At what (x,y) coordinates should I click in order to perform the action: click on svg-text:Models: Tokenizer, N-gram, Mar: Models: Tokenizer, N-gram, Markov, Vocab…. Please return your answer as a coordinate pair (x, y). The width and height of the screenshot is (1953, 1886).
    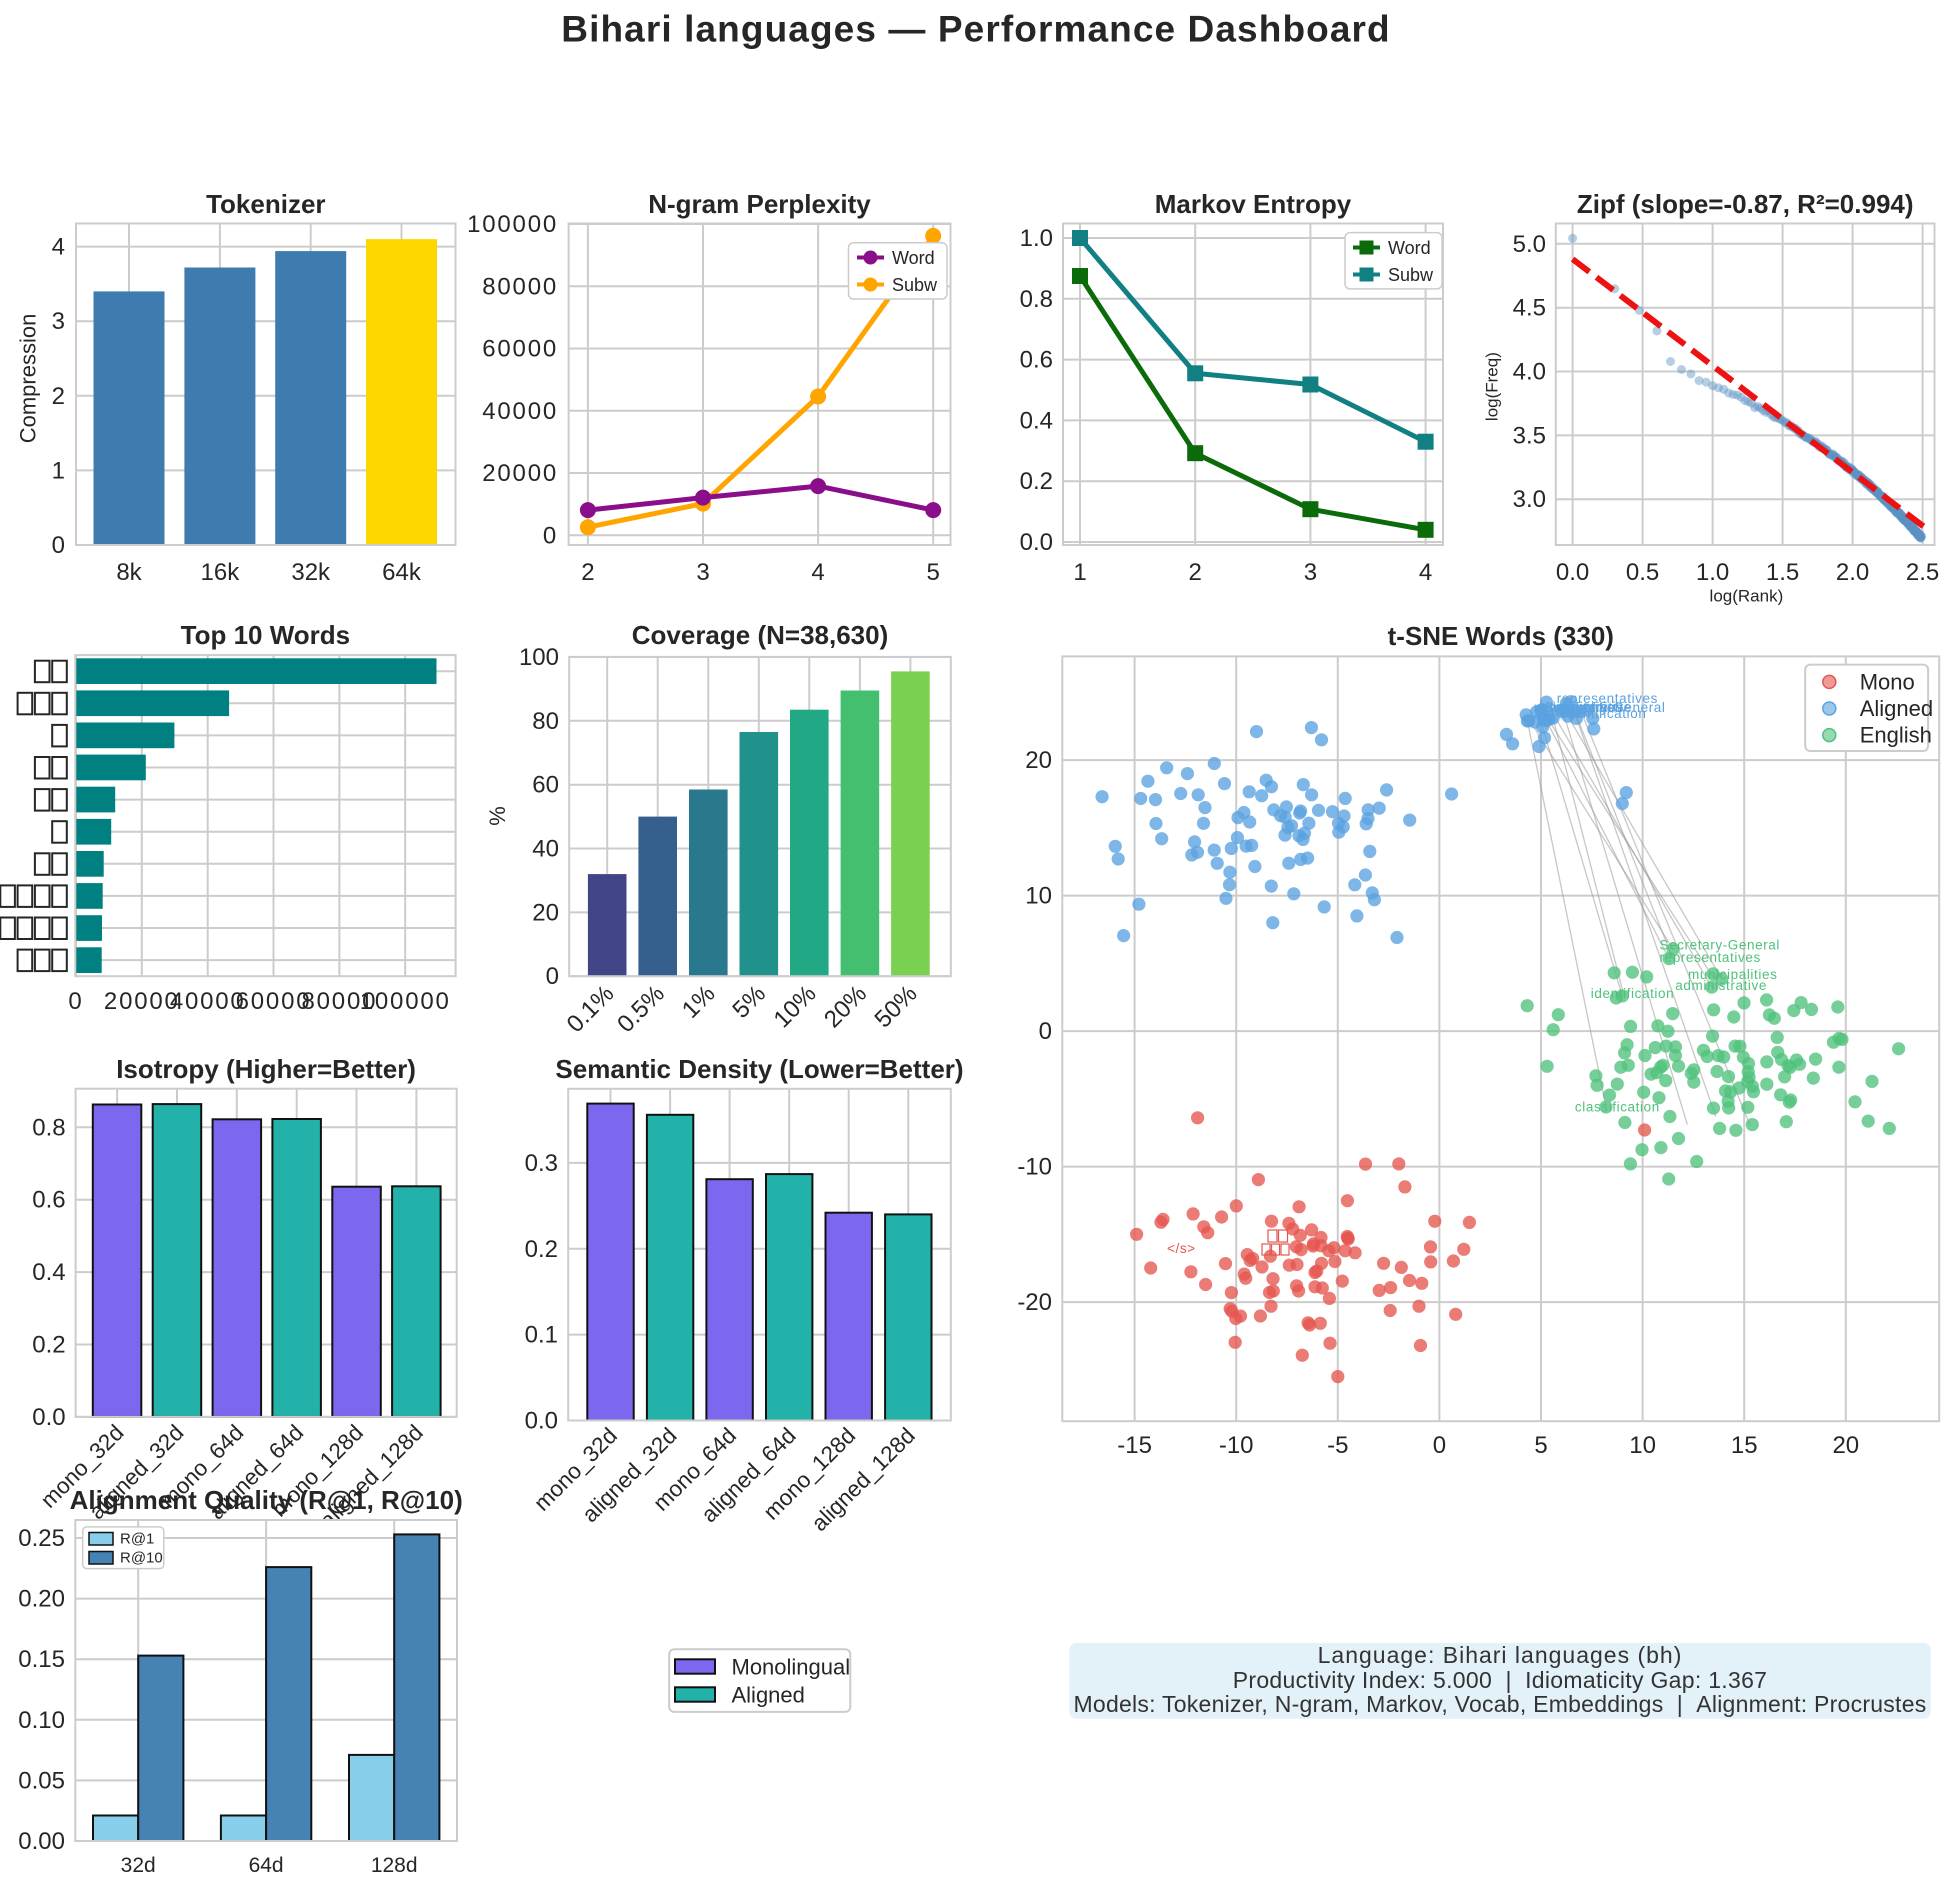
    Looking at the image, I should click on (1500, 1704).